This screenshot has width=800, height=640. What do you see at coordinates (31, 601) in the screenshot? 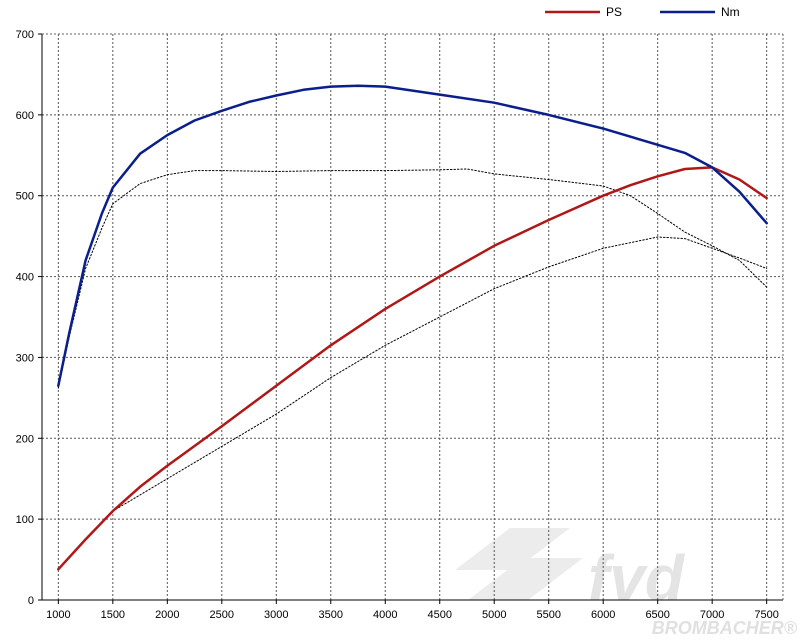
I see `y-tick-label: 0` at bounding box center [31, 601].